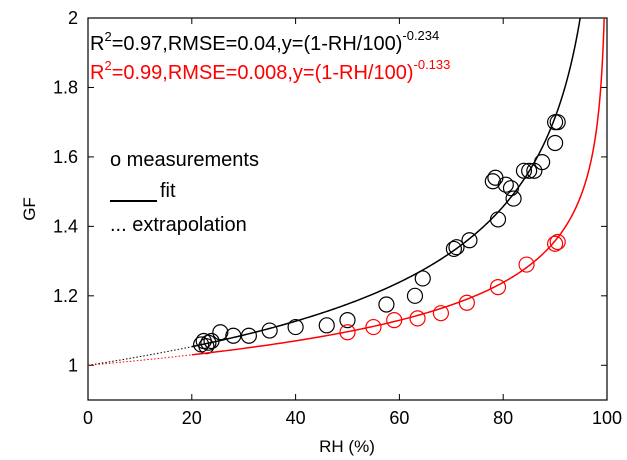 Image resolution: width=627 pixels, height=460 pixels. I want to click on x-tick-label: 100, so click(607, 418).